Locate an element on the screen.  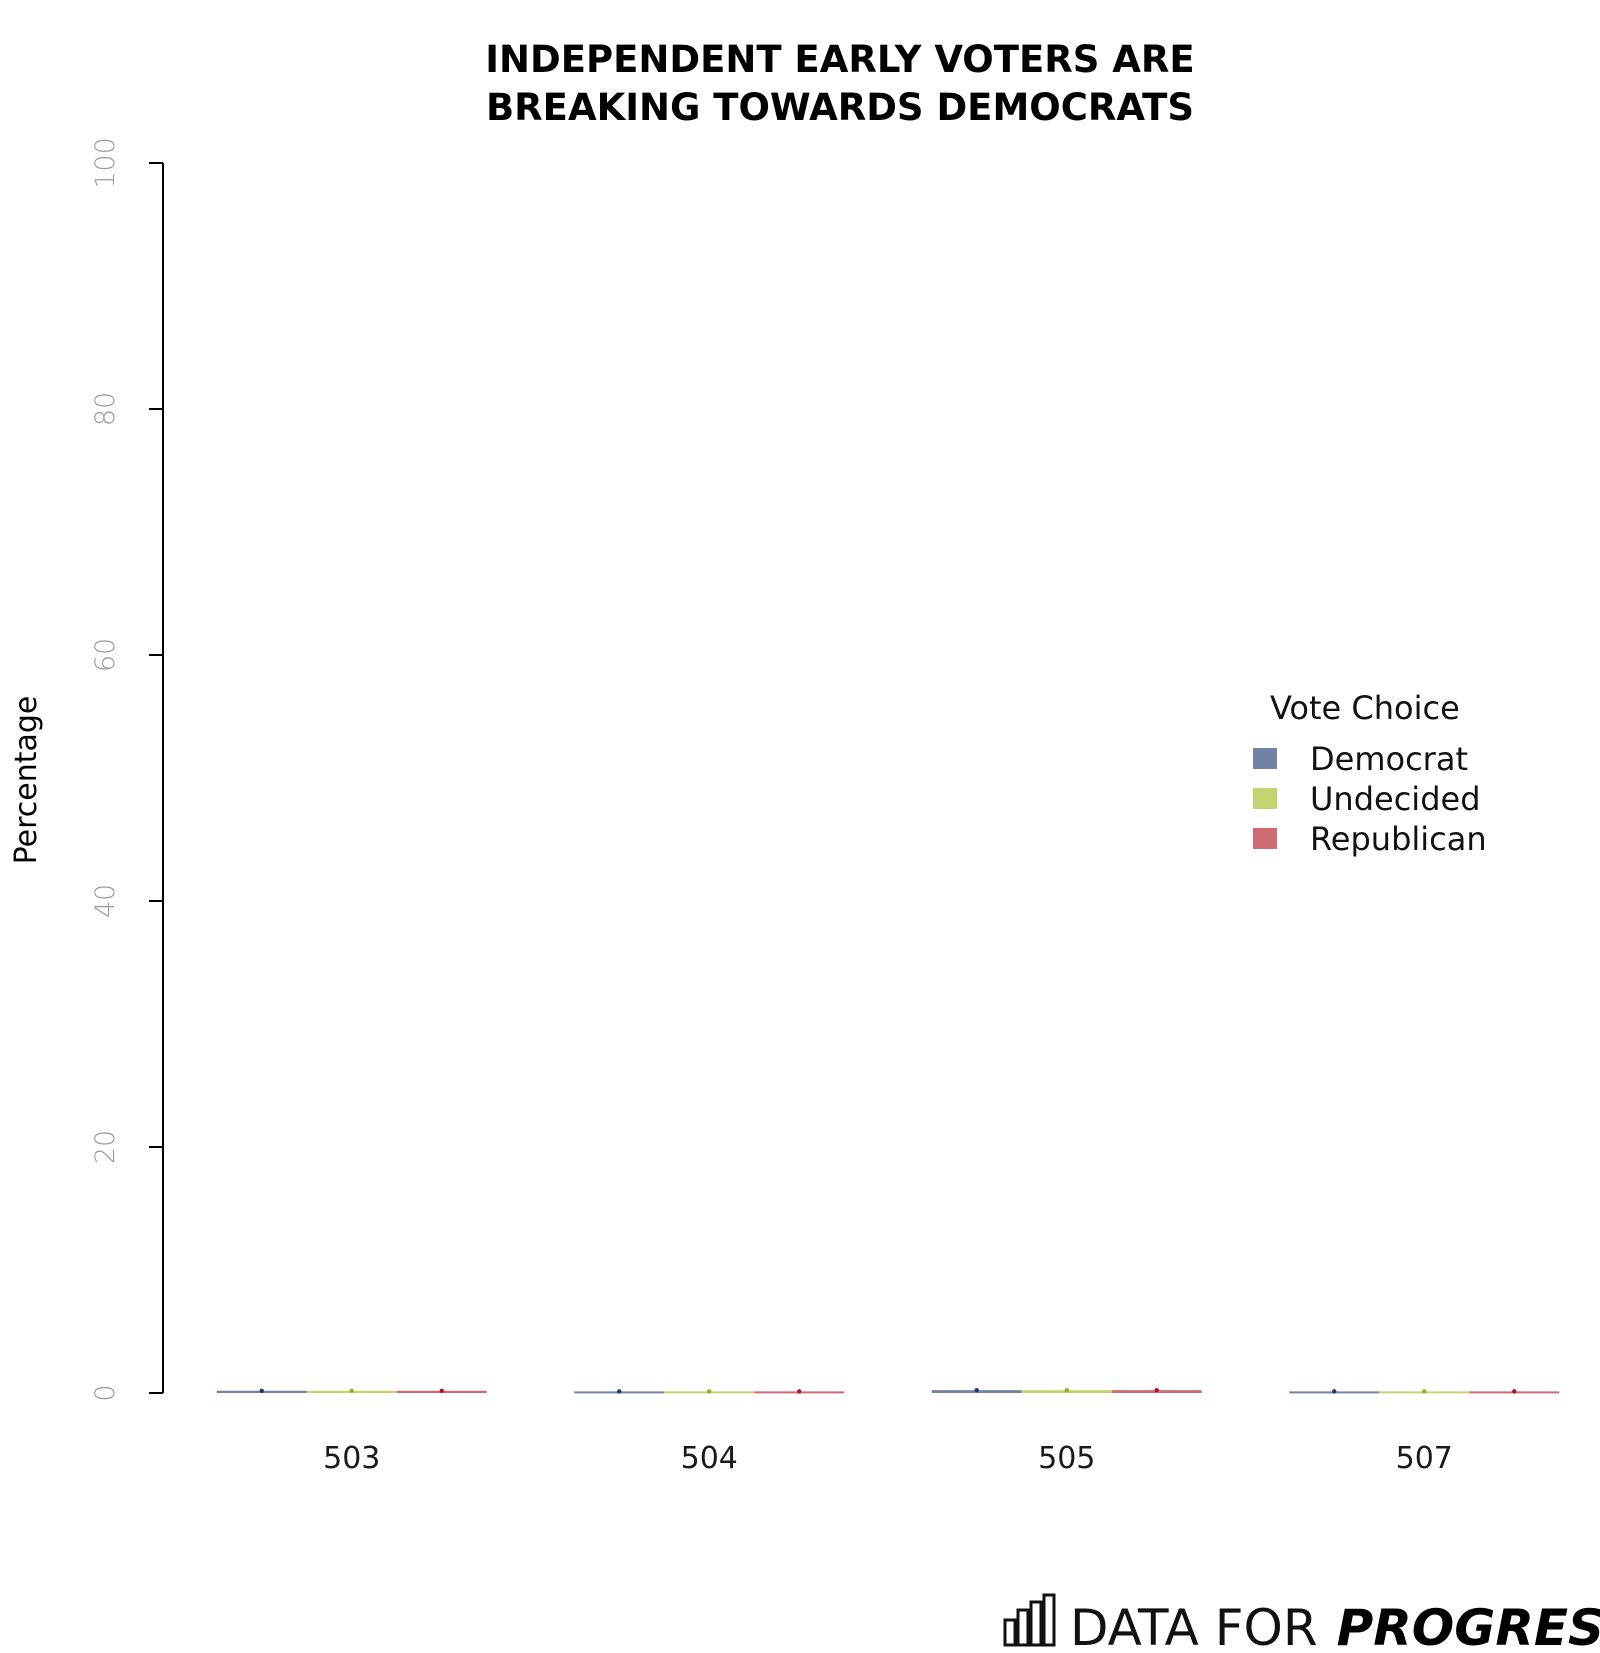
y-tick-label: 0 is located at coordinates (105, 1392).